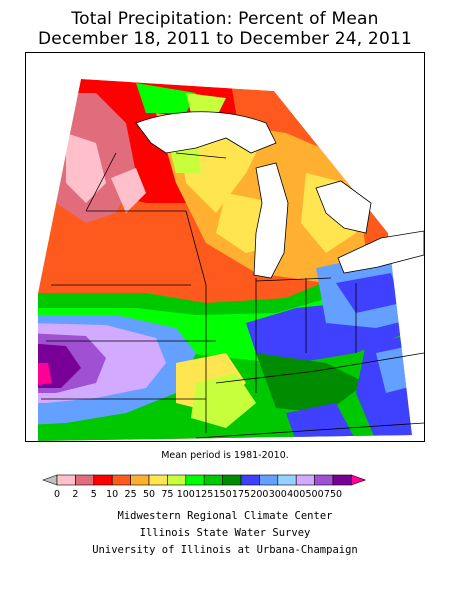  Describe the element at coordinates (186, 494) in the screenshot. I see `legend-label: 100` at that location.